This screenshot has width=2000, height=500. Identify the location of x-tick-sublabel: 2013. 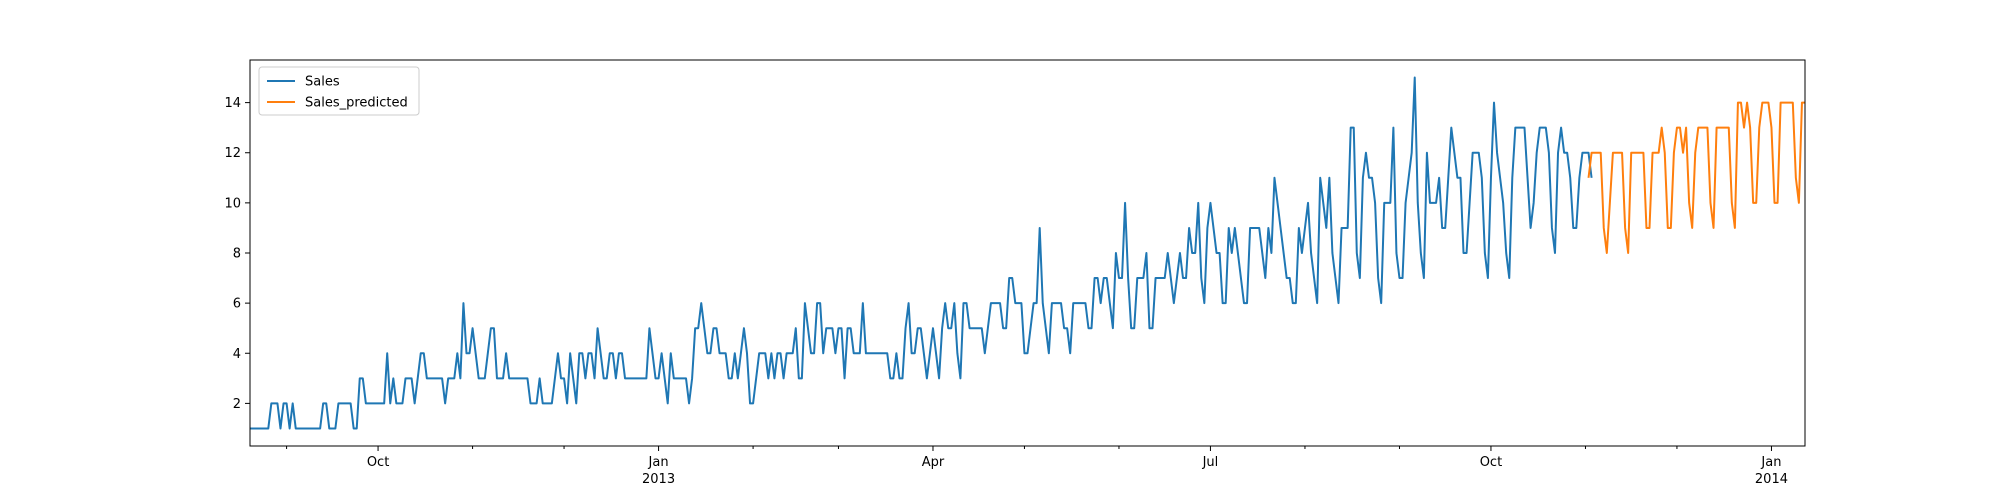
(658, 479).